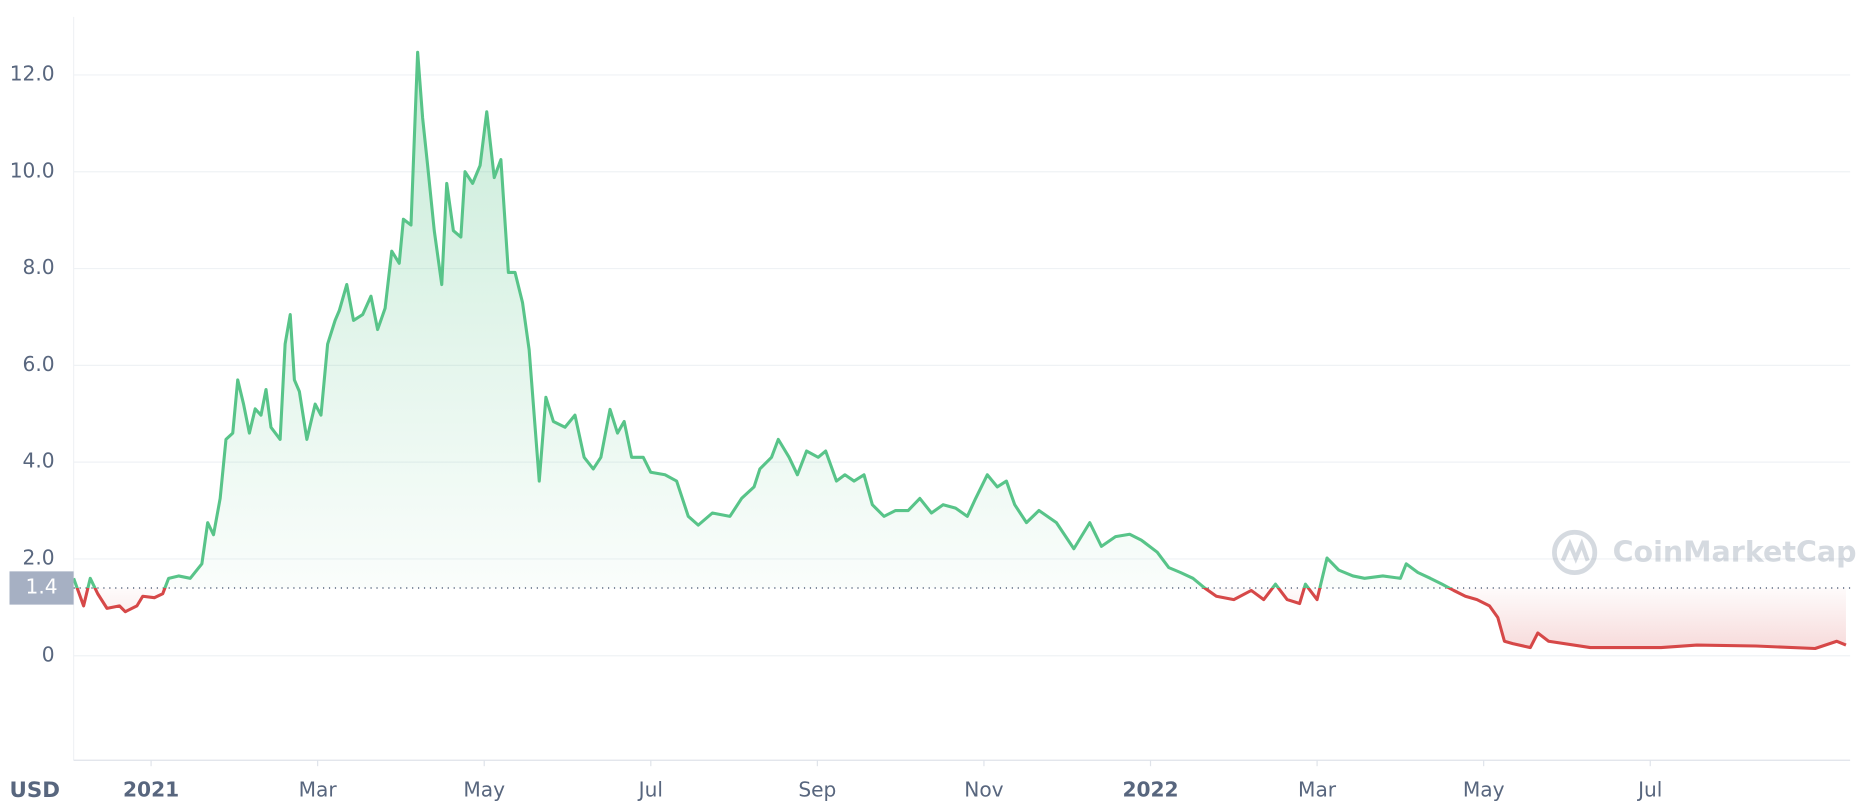 The width and height of the screenshot is (1862, 808). Describe the element at coordinates (817, 790) in the screenshot. I see `x-tick-label: Sep` at that location.